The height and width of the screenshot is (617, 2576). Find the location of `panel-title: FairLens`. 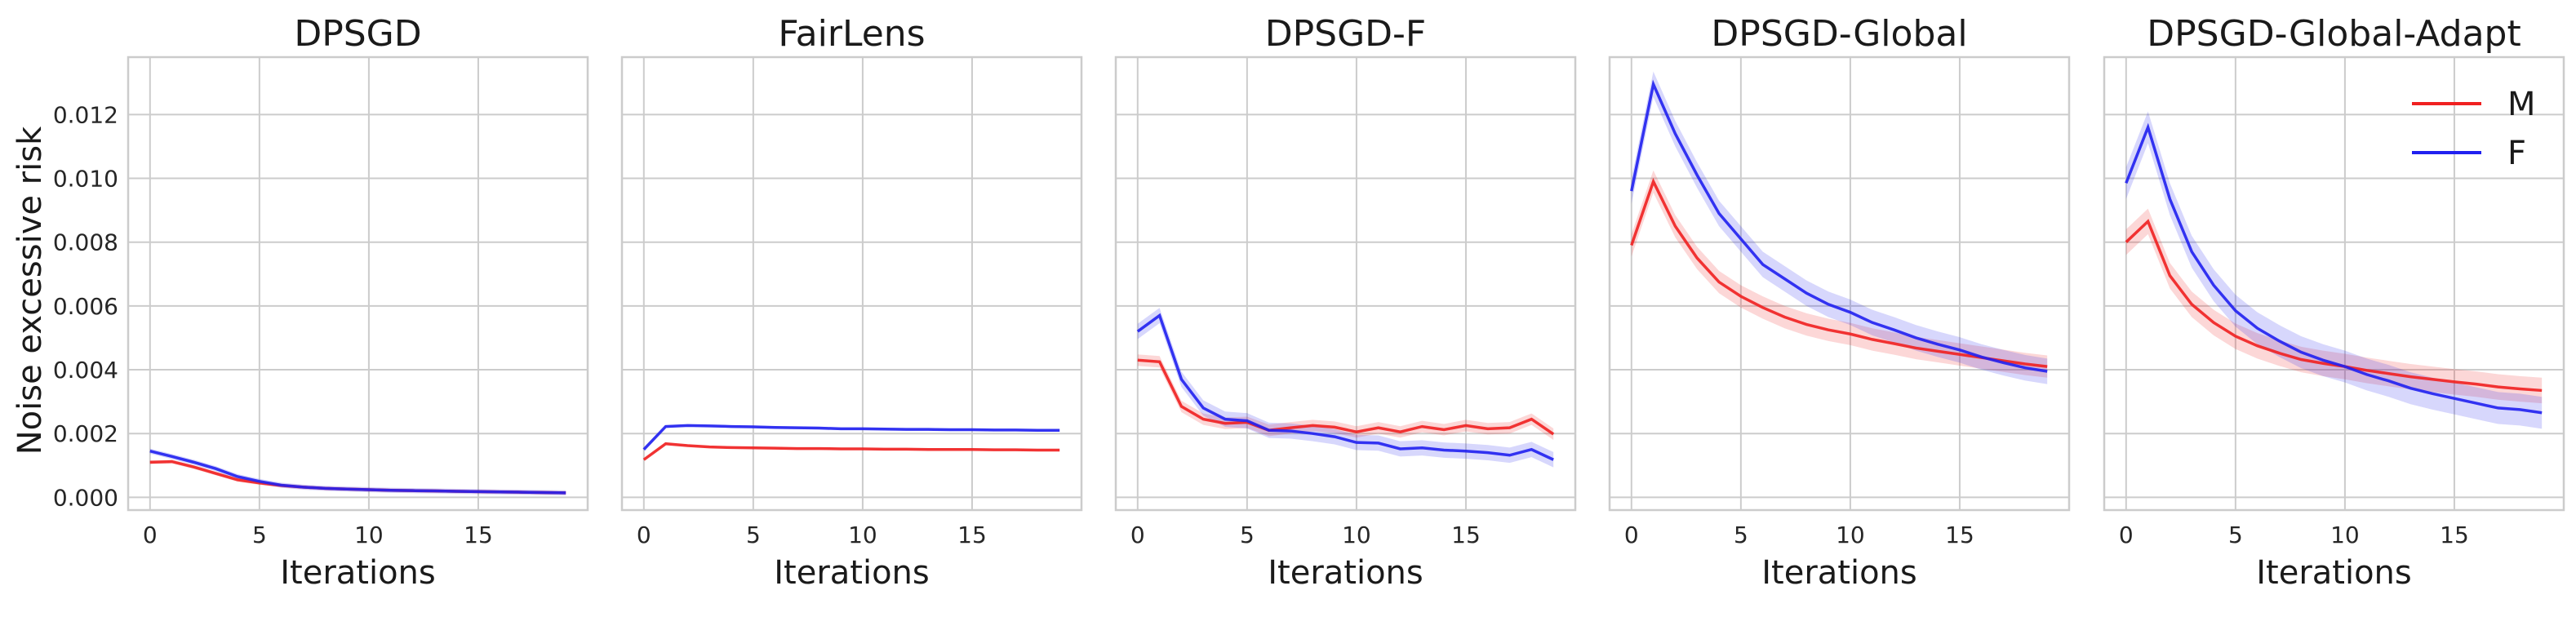

panel-title: FairLens is located at coordinates (851, 34).